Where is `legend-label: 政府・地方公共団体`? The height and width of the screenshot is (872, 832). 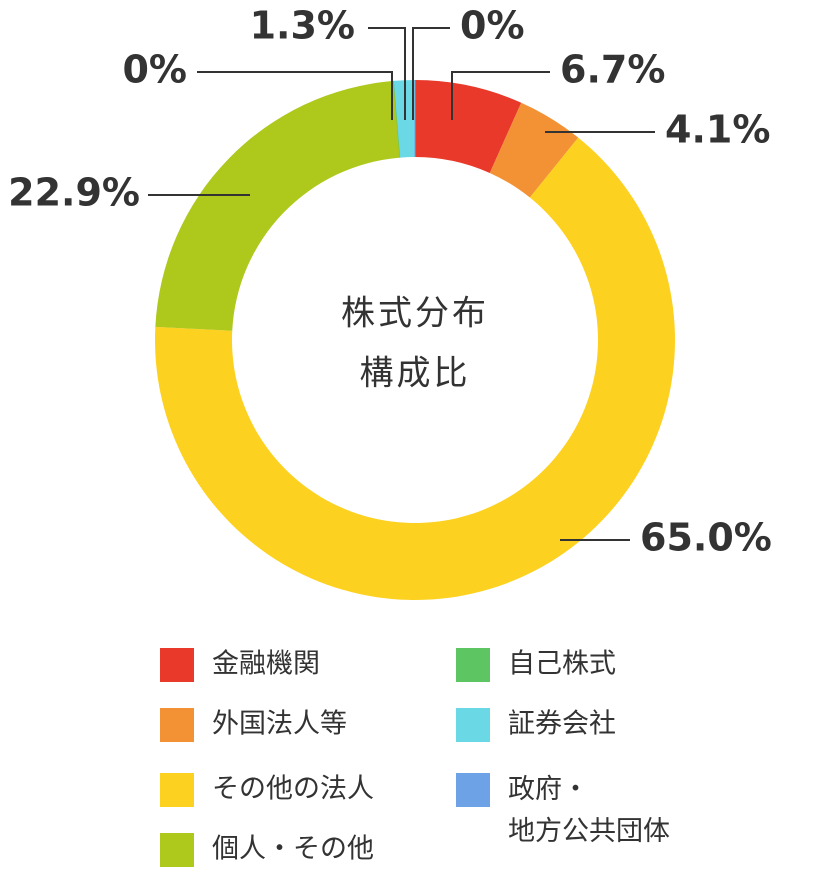 legend-label: 政府・地方公共団体 is located at coordinates (589, 810).